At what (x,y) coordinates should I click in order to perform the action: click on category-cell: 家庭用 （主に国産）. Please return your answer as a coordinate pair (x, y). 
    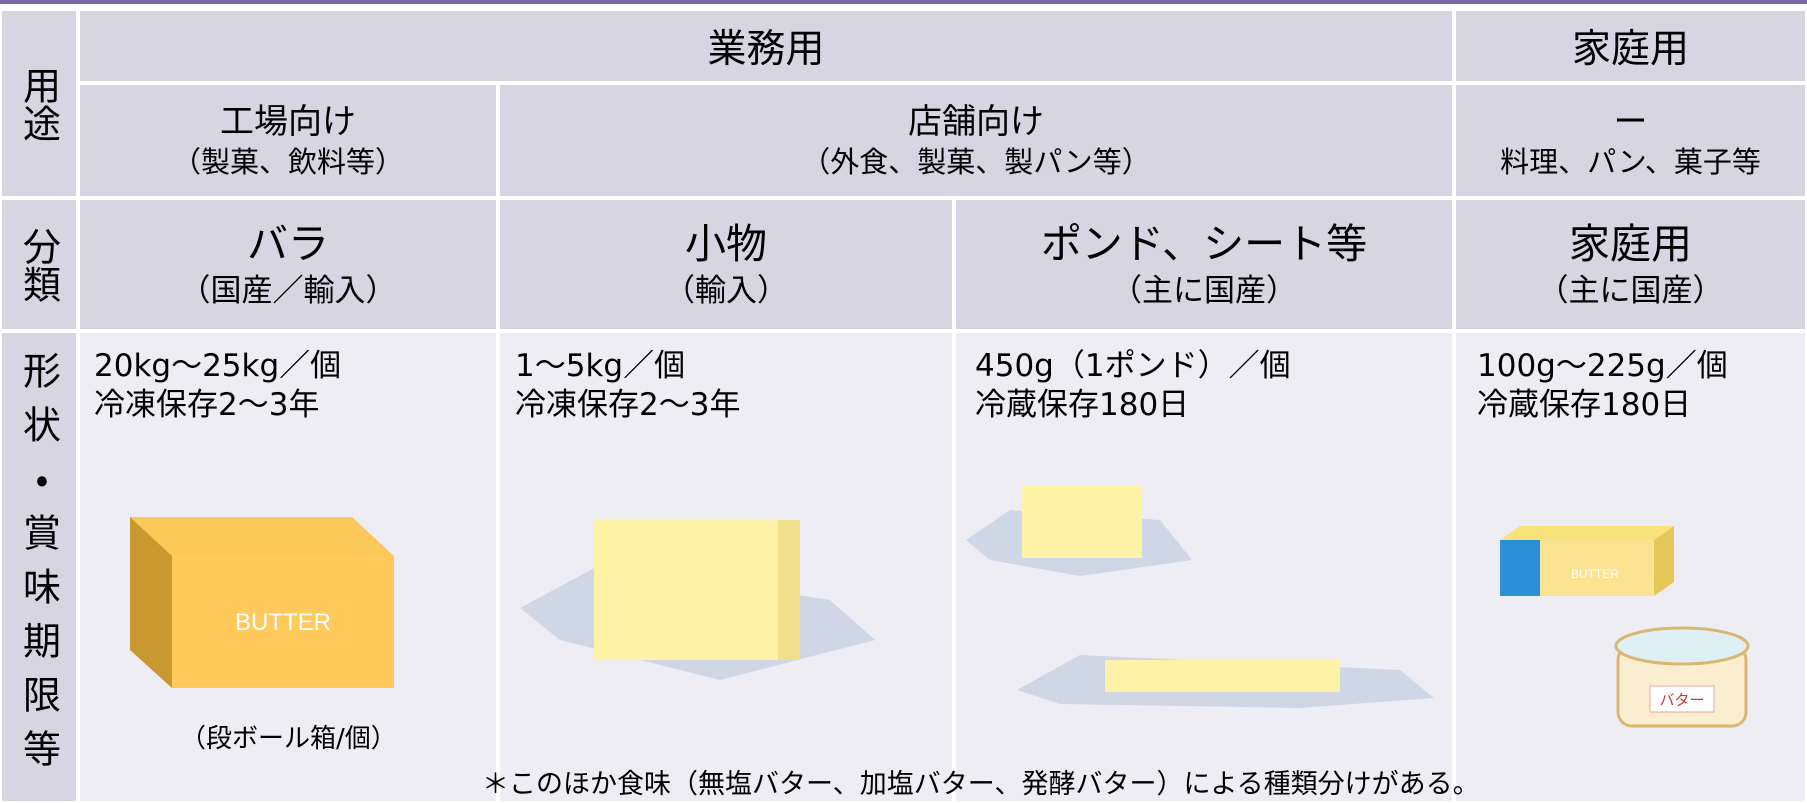
    Looking at the image, I should click on (1630, 264).